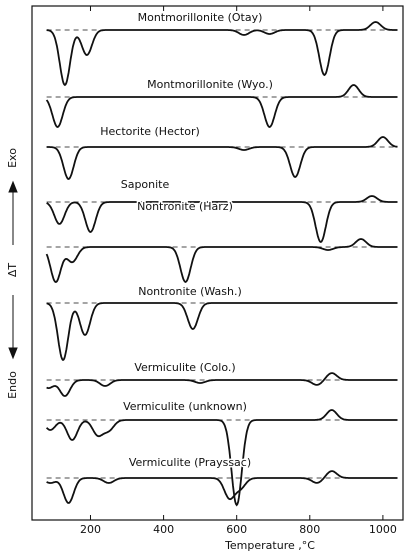 The width and height of the screenshot is (409, 553). What do you see at coordinates (184, 367) in the screenshot?
I see `curve-label: Vermiculite (Colo.)` at bounding box center [184, 367].